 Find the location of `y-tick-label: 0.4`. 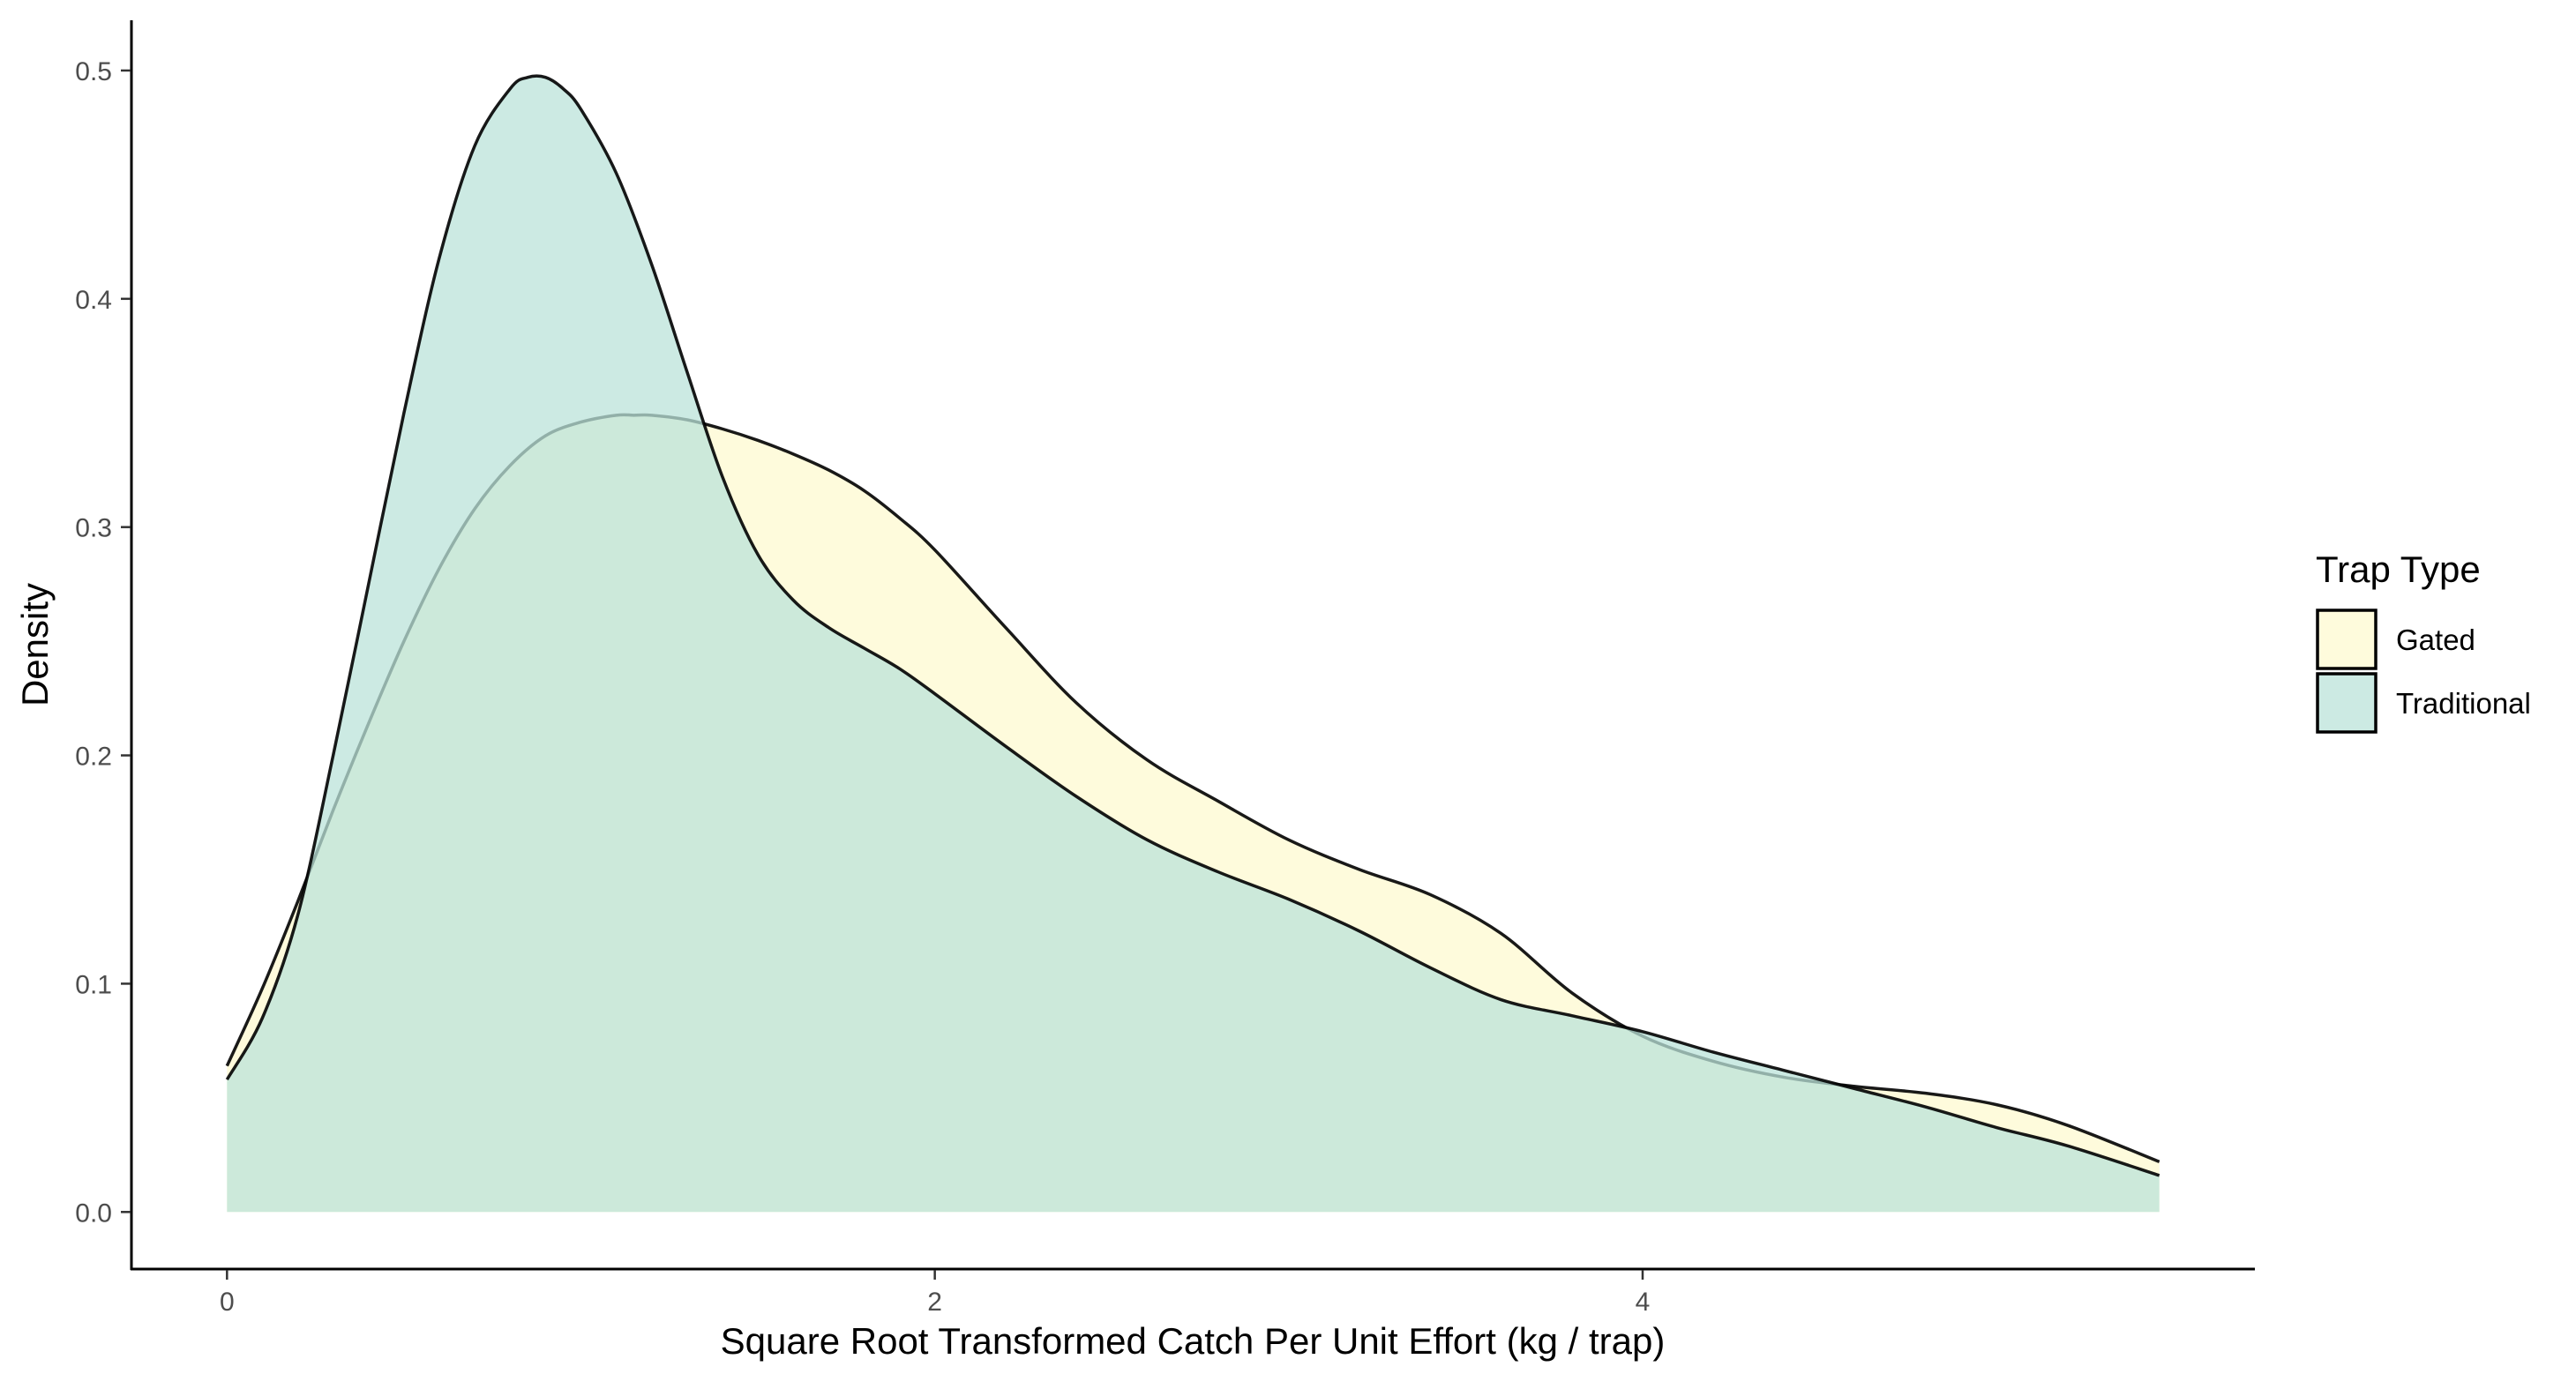

y-tick-label: 0.4 is located at coordinates (94, 300).